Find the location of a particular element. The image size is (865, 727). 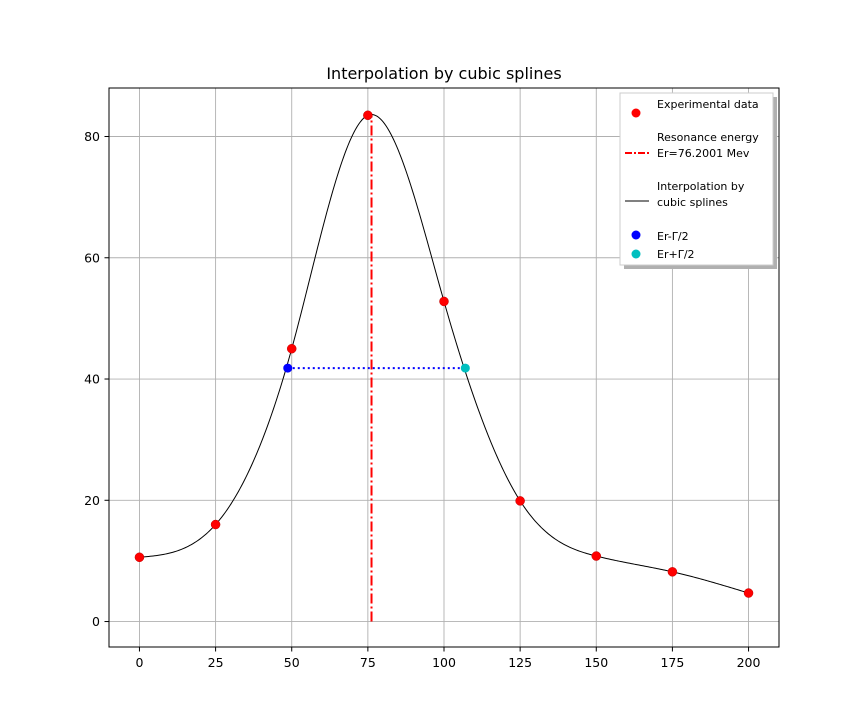

legend-box is located at coordinates (696, 179).